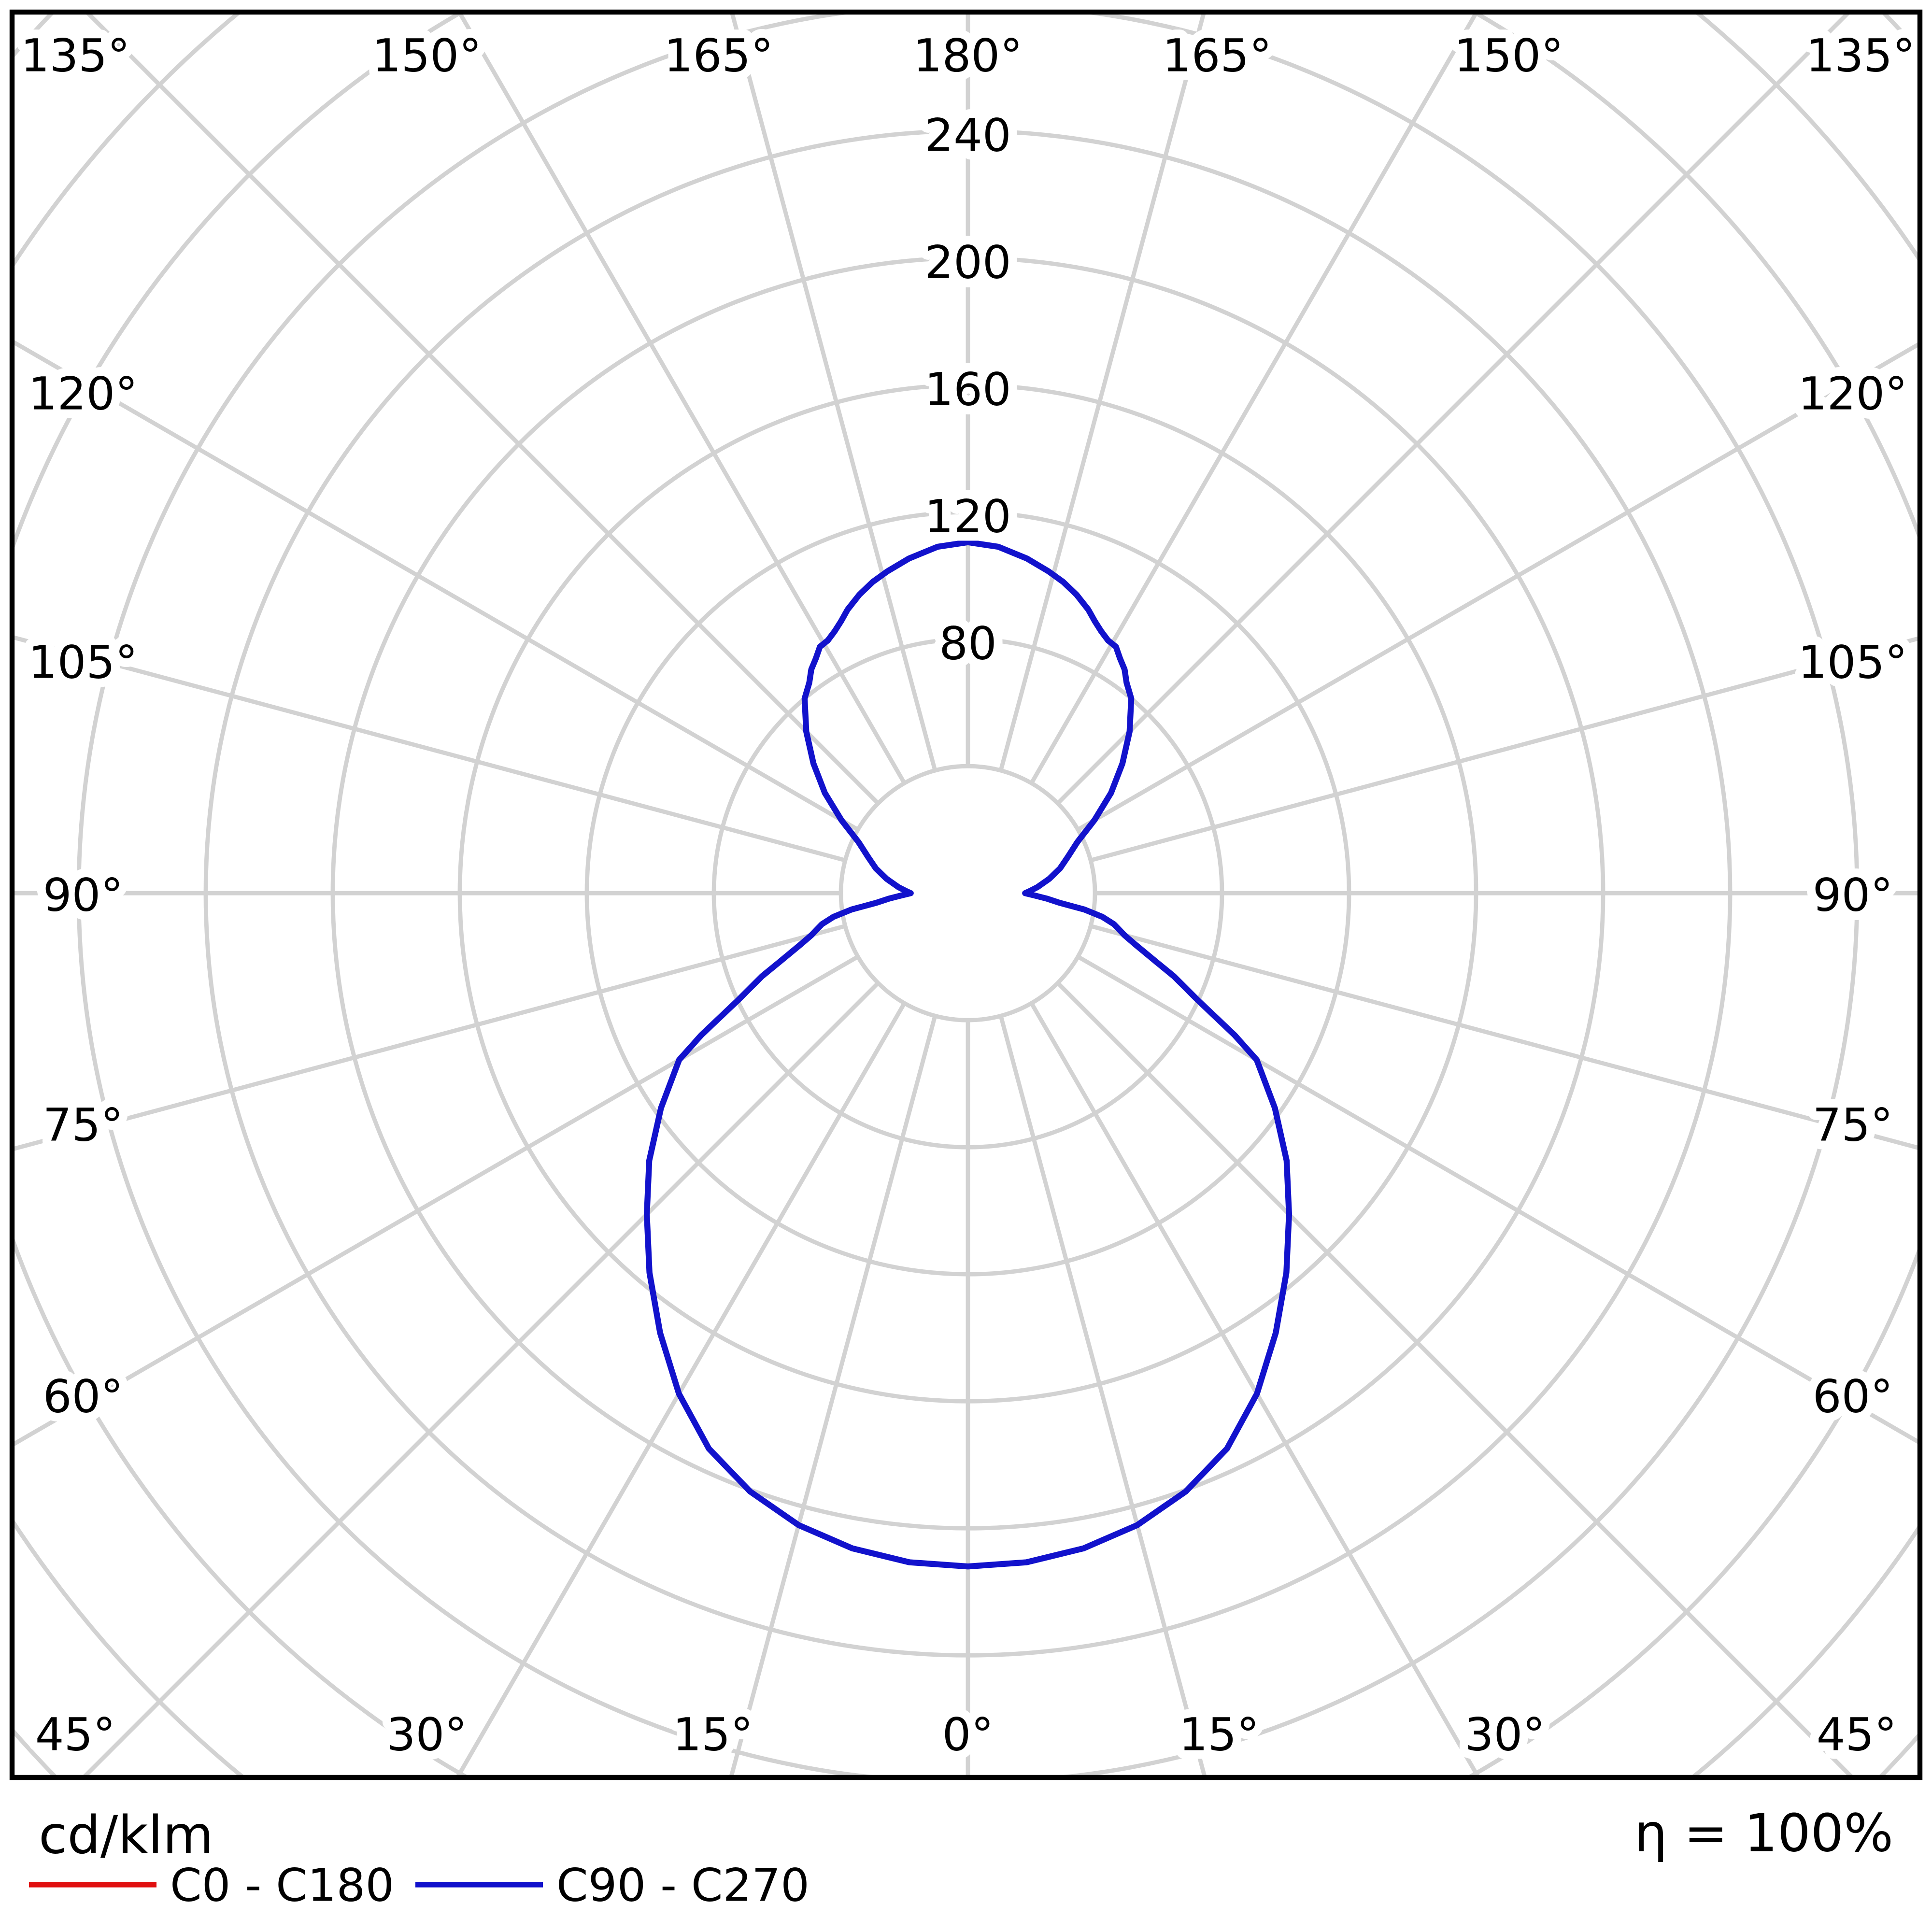 The width and height of the screenshot is (1932, 1932). I want to click on efficiency-label: η = 100%, so click(1763, 1834).